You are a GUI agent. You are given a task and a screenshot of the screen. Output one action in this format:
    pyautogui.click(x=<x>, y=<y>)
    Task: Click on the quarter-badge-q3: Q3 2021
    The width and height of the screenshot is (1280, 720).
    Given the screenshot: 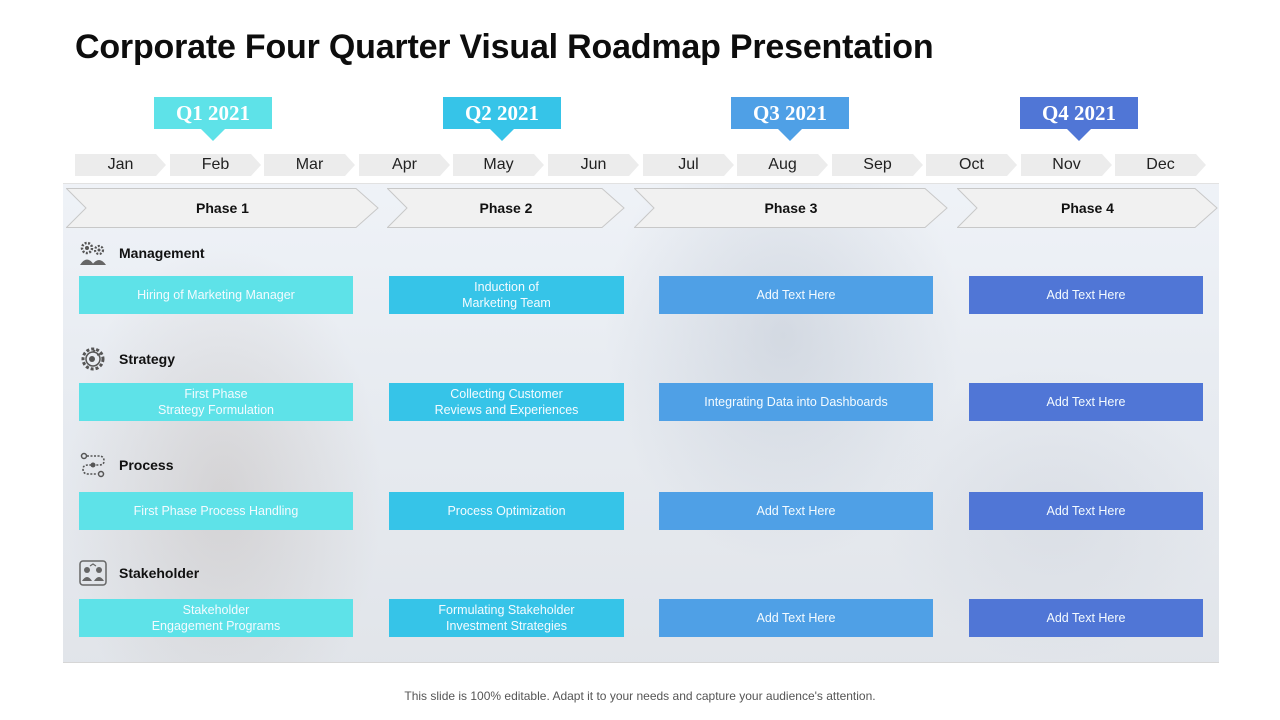 What is the action you would take?
    pyautogui.click(x=790, y=119)
    